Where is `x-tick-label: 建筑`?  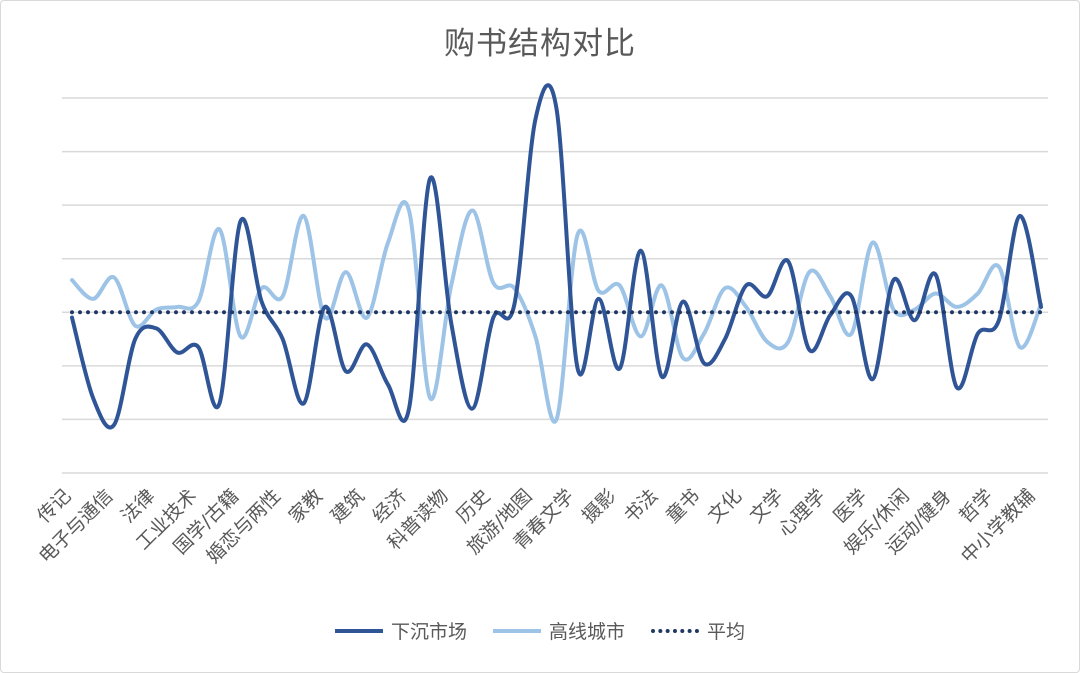
x-tick-label: 建筑 is located at coordinates (347, 506).